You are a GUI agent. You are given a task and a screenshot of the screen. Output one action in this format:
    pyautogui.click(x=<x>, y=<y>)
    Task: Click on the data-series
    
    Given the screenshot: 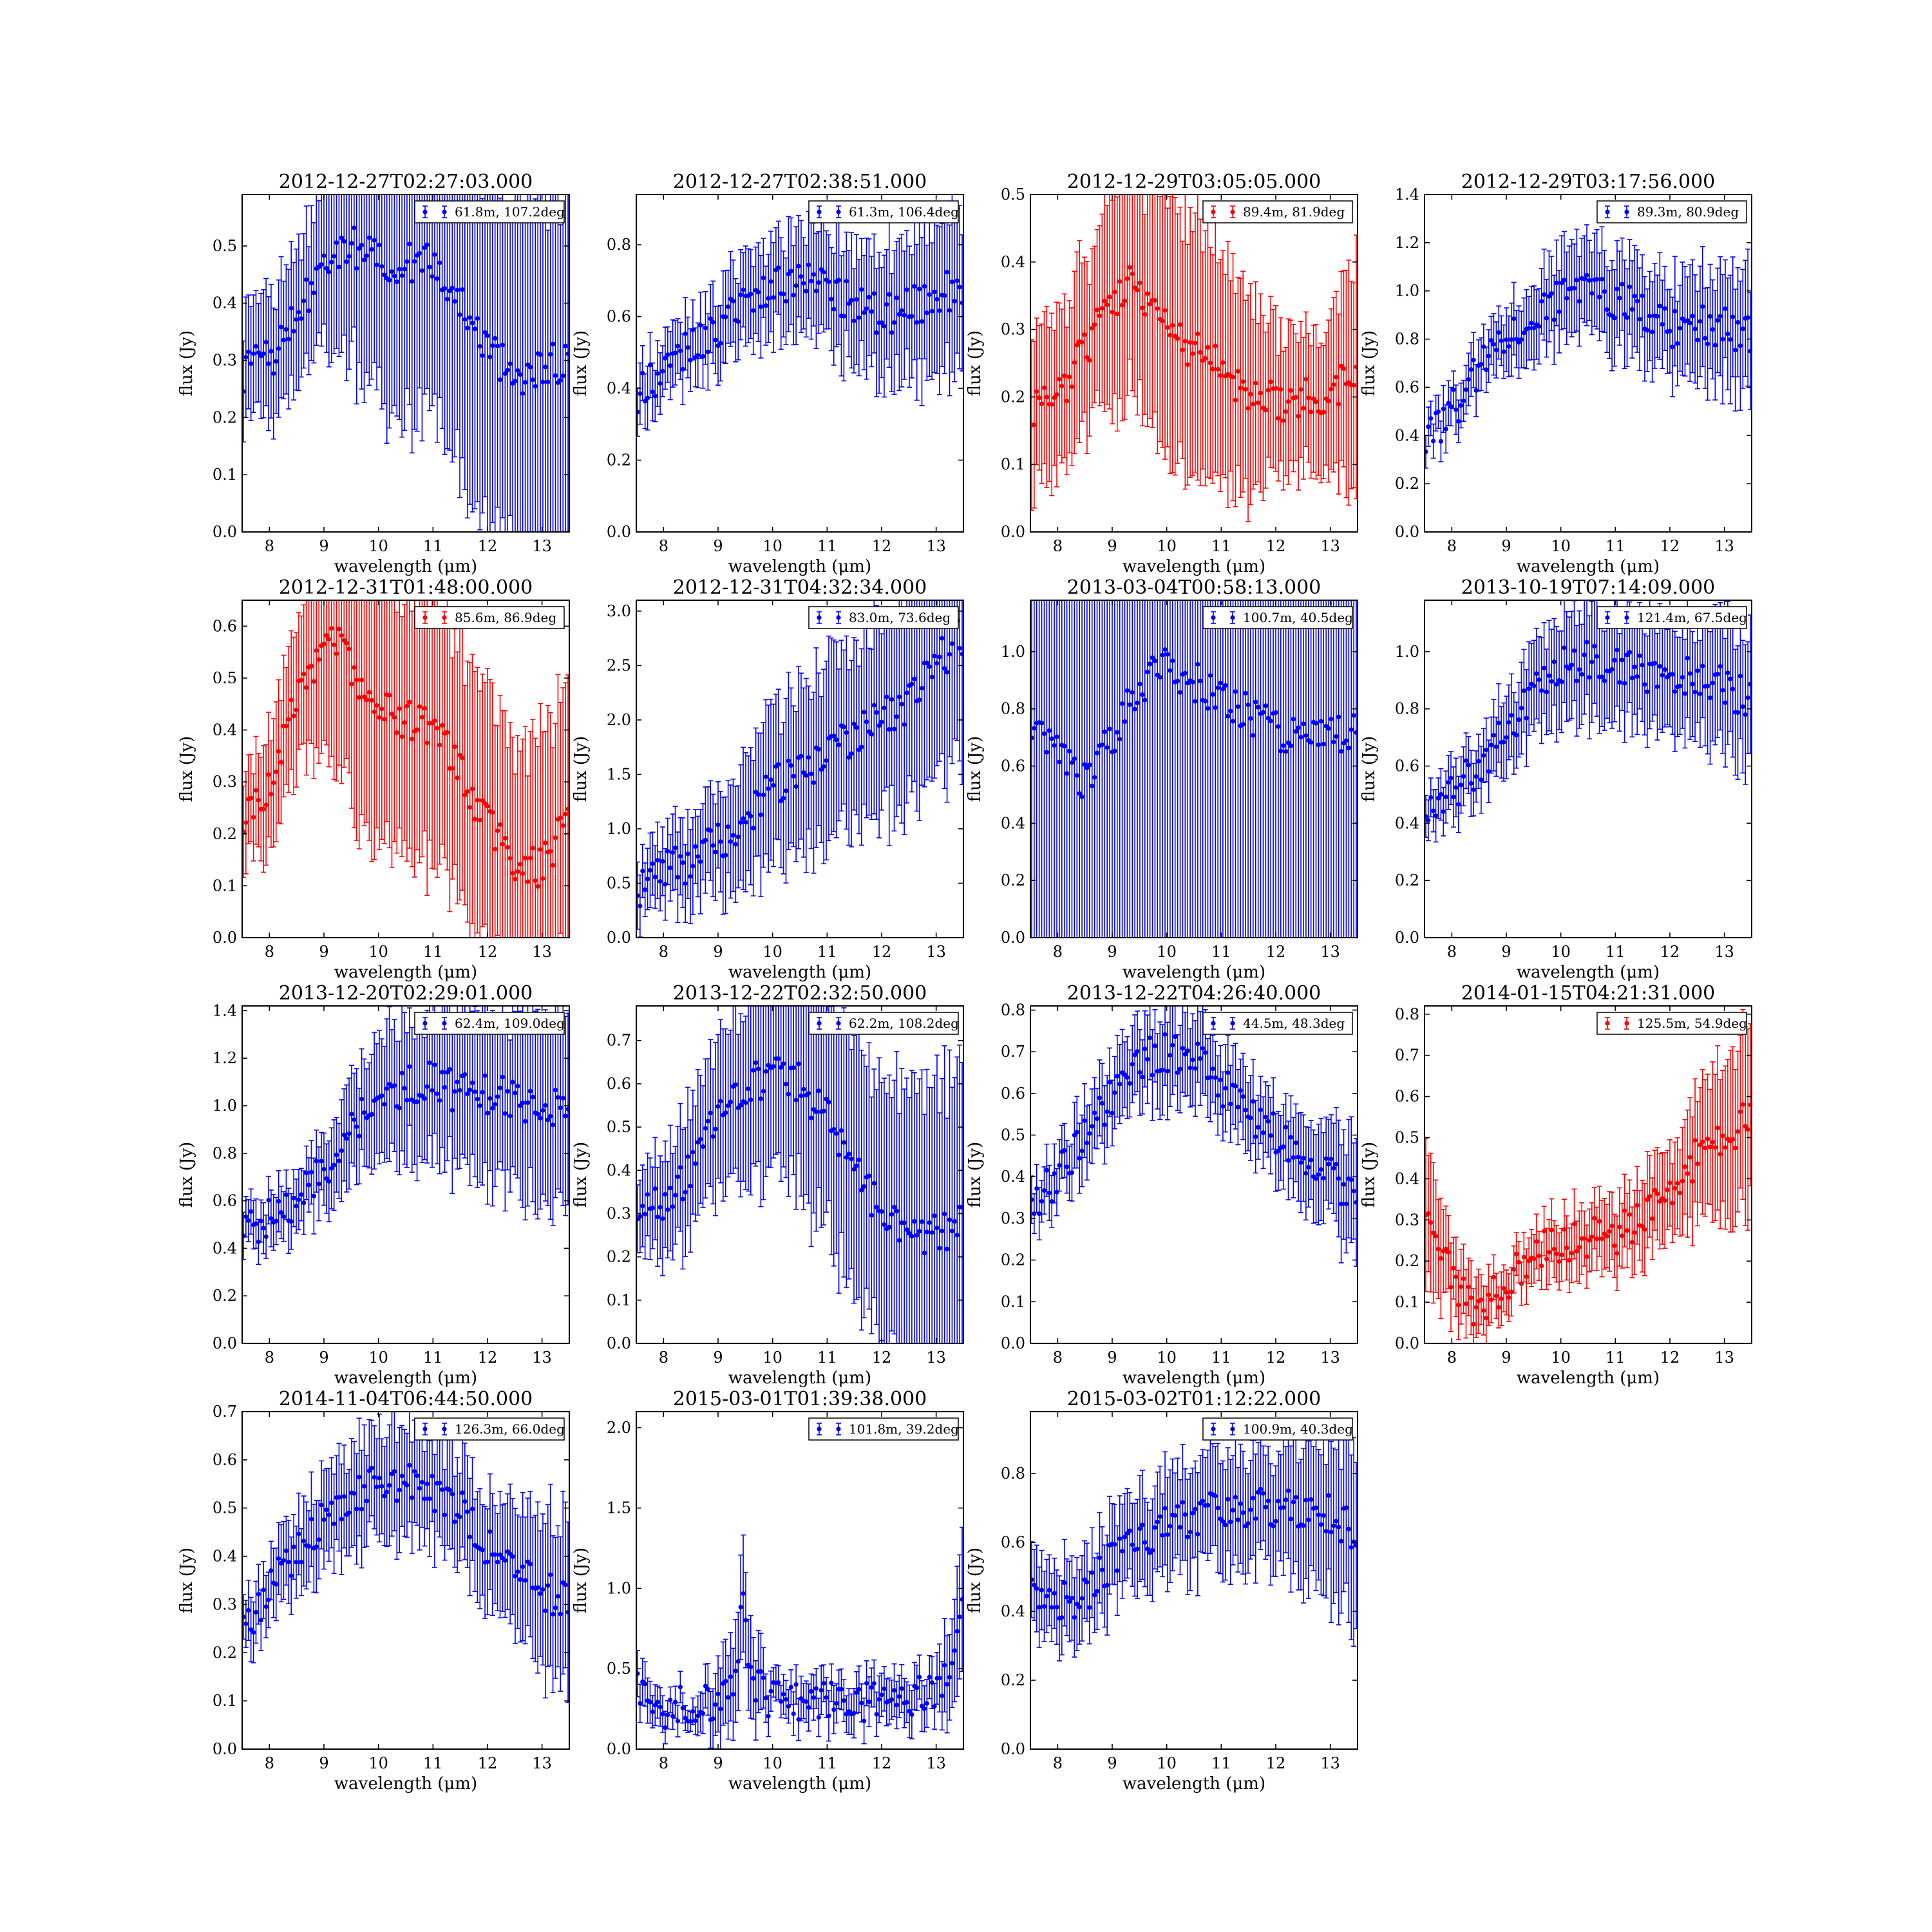 What is the action you would take?
    pyautogui.click(x=1194, y=769)
    